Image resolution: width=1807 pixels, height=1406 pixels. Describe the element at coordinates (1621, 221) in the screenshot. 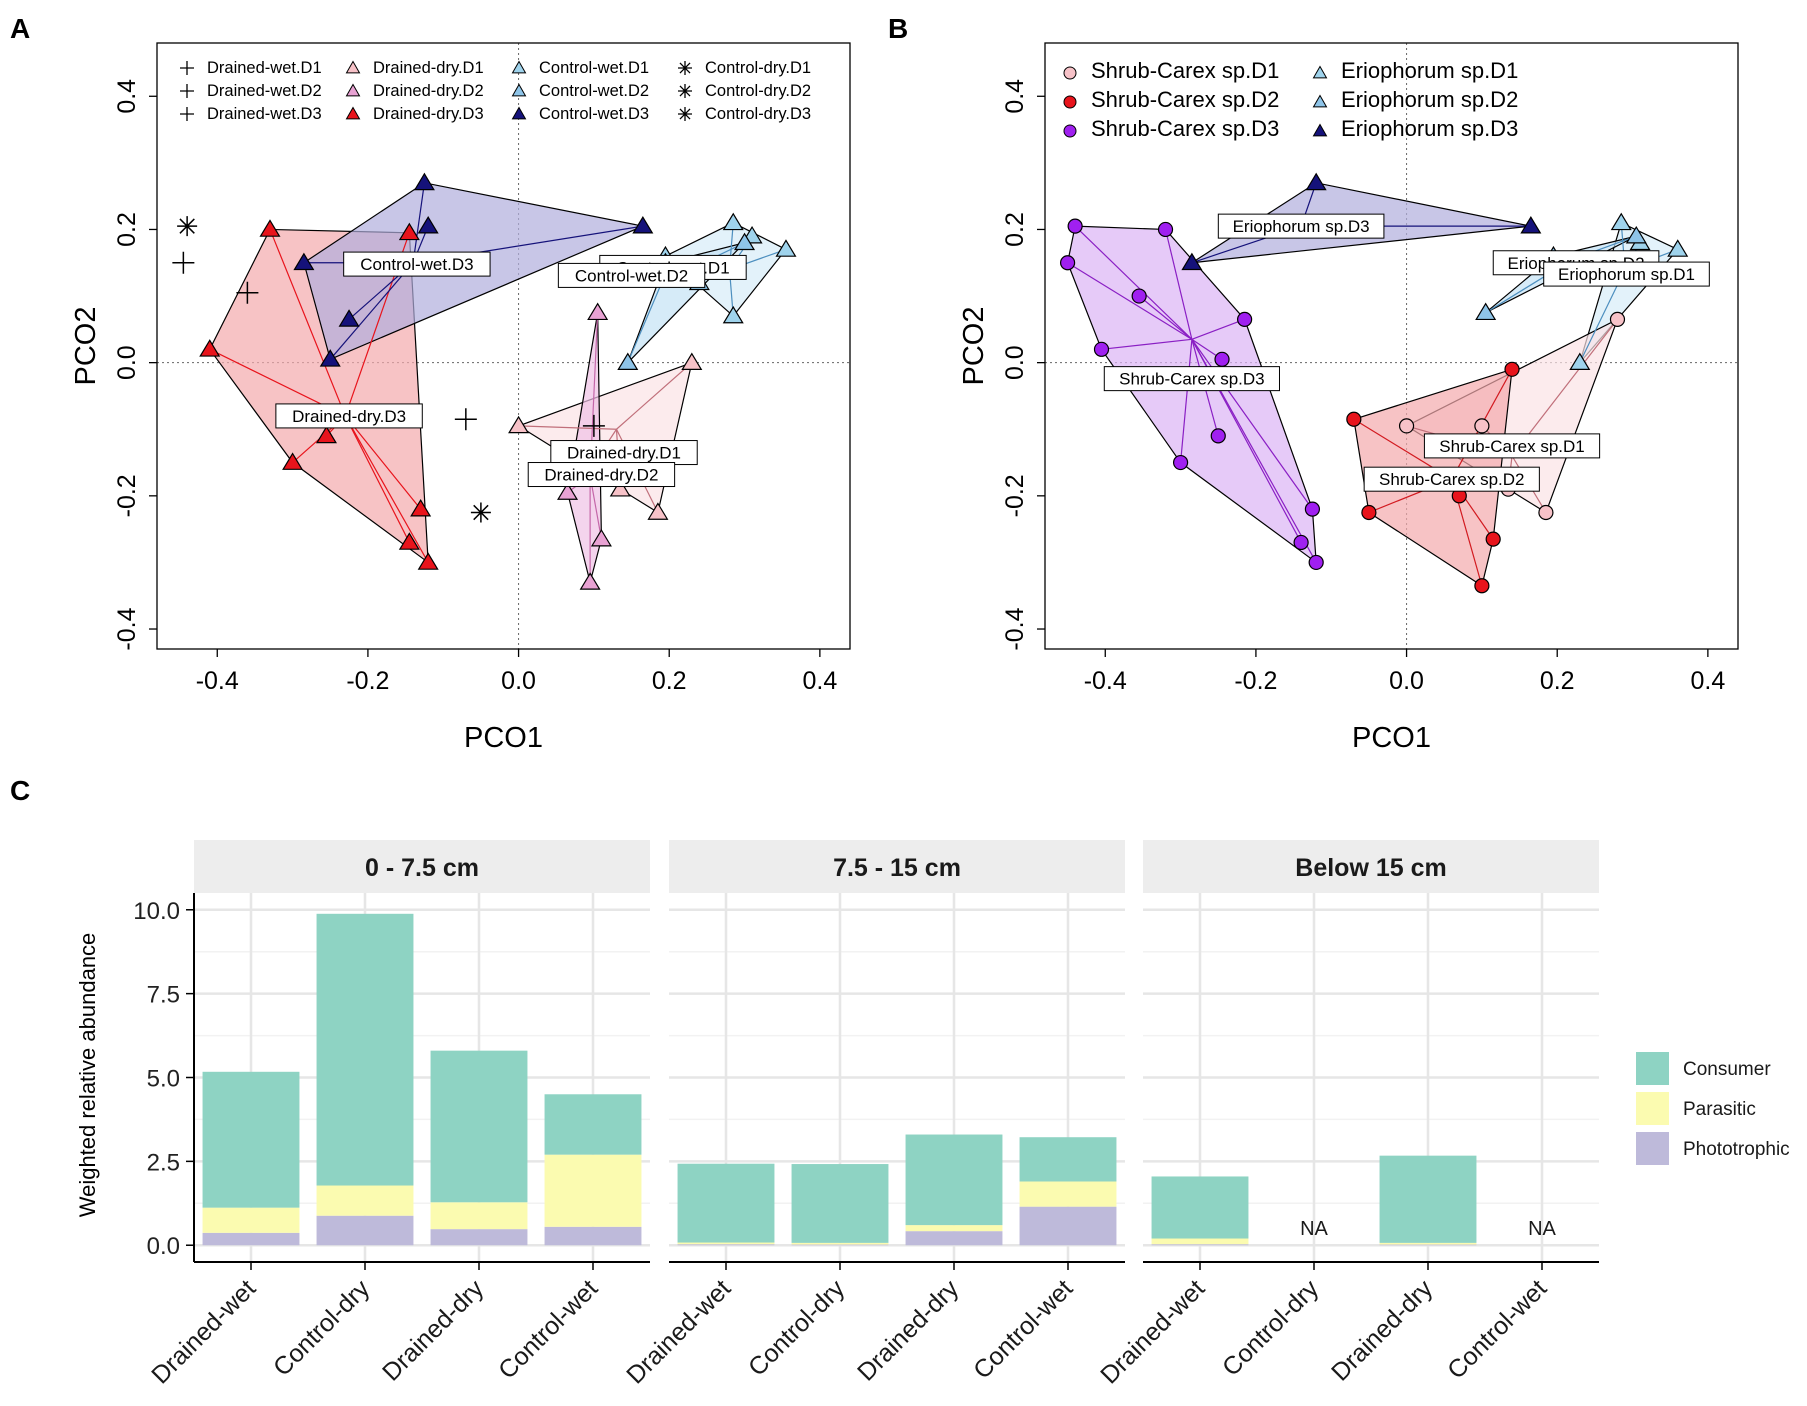

I see `point-eriophorum-sp-d1` at that location.